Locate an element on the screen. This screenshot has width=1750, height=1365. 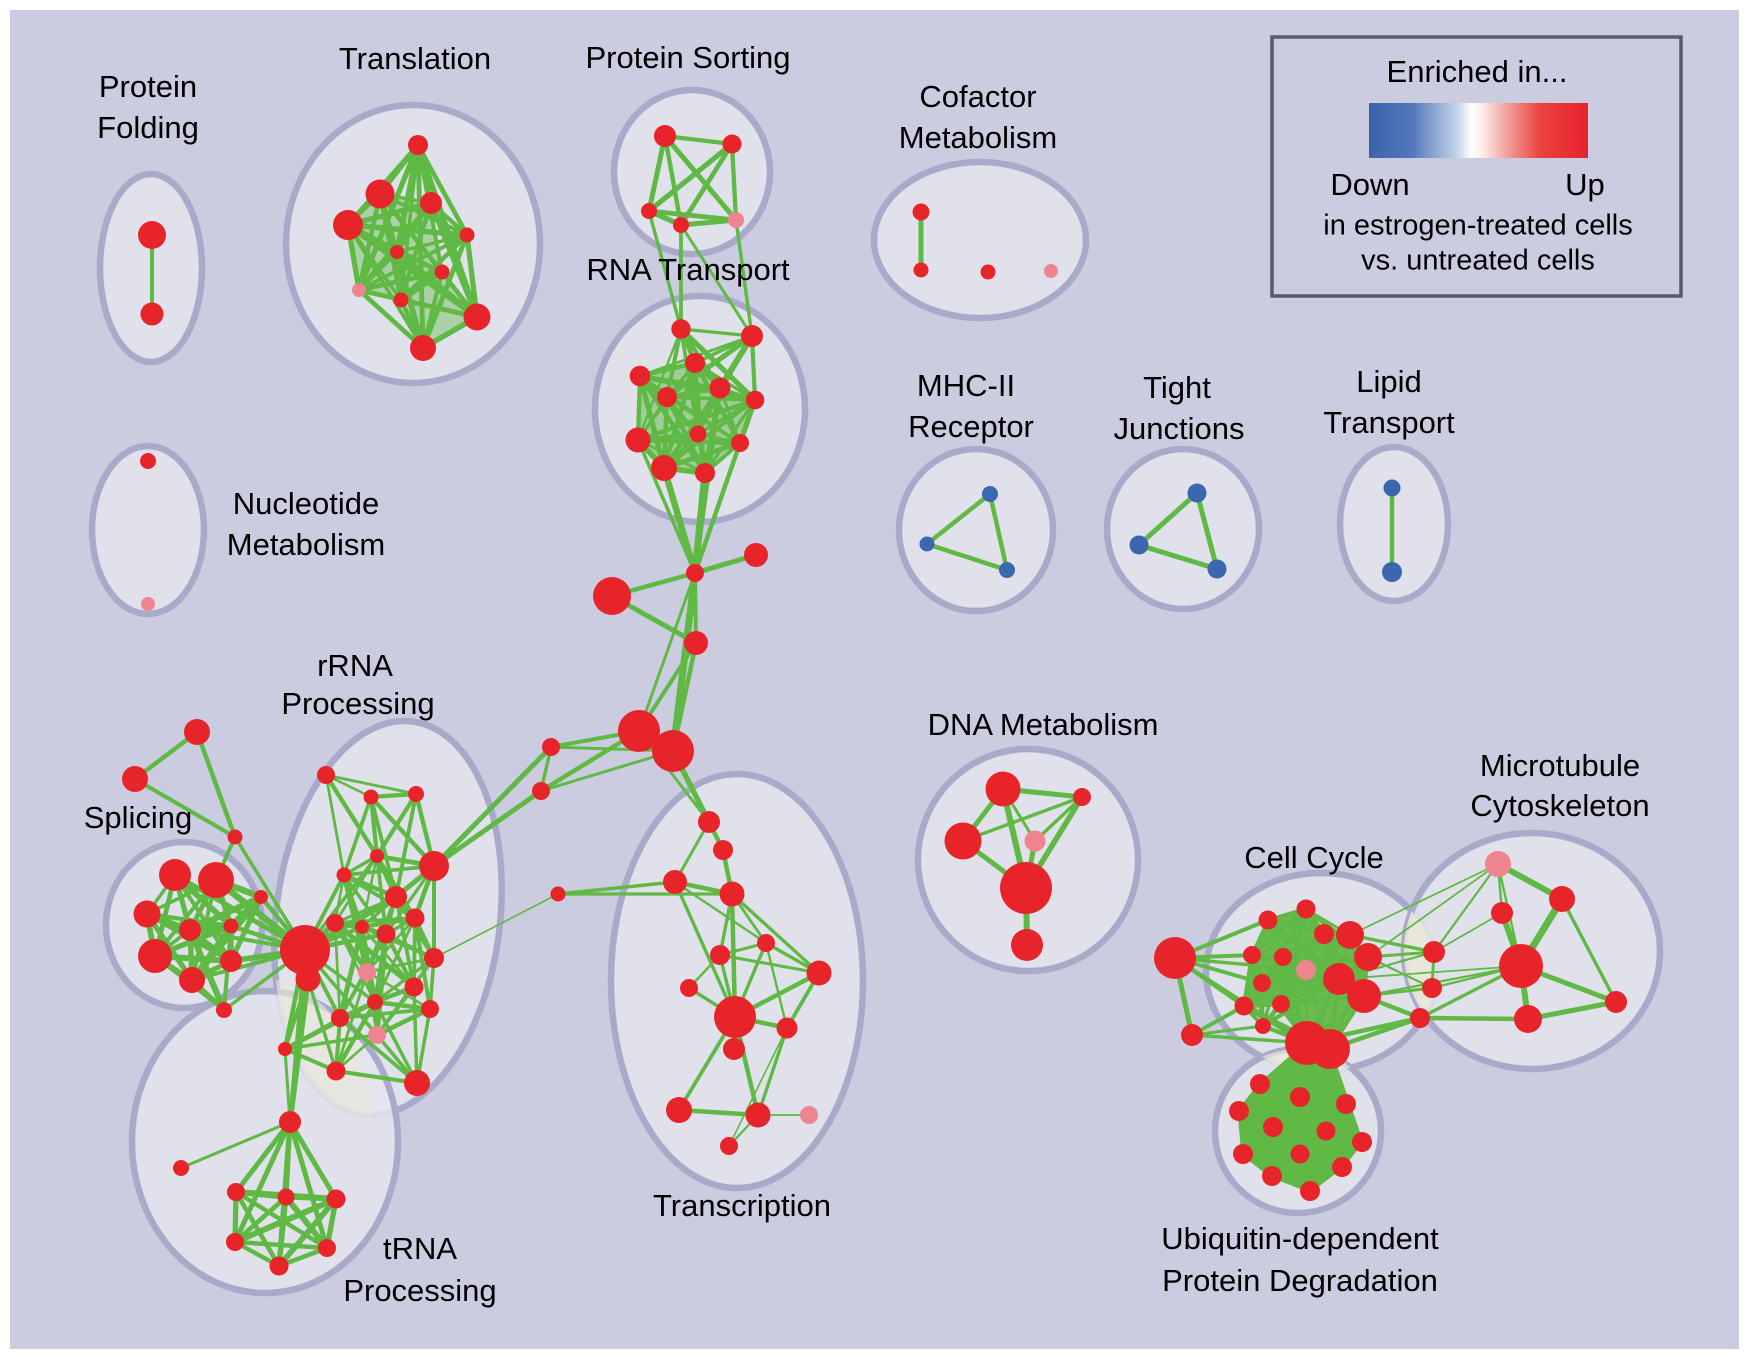
svg-text: Translation is located at coordinates (415, 58).